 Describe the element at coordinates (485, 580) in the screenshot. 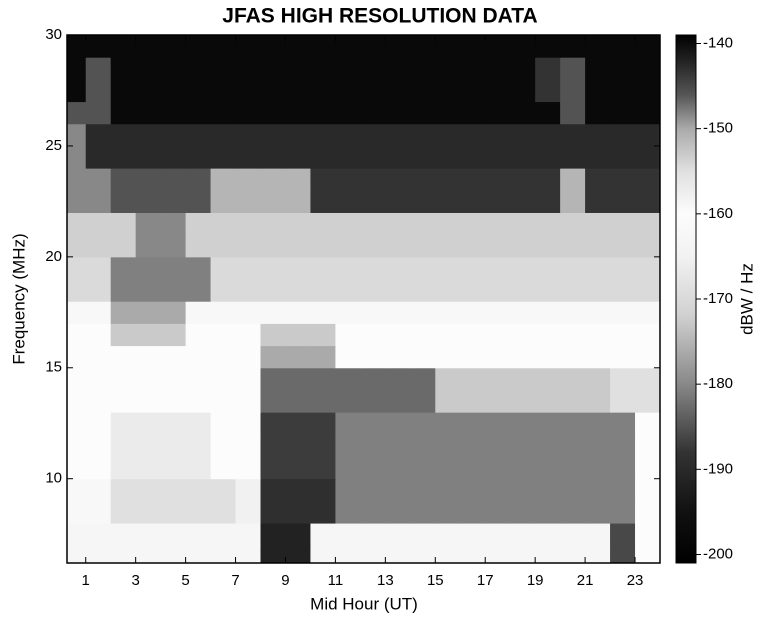

I see `x-tick-label: 17` at that location.